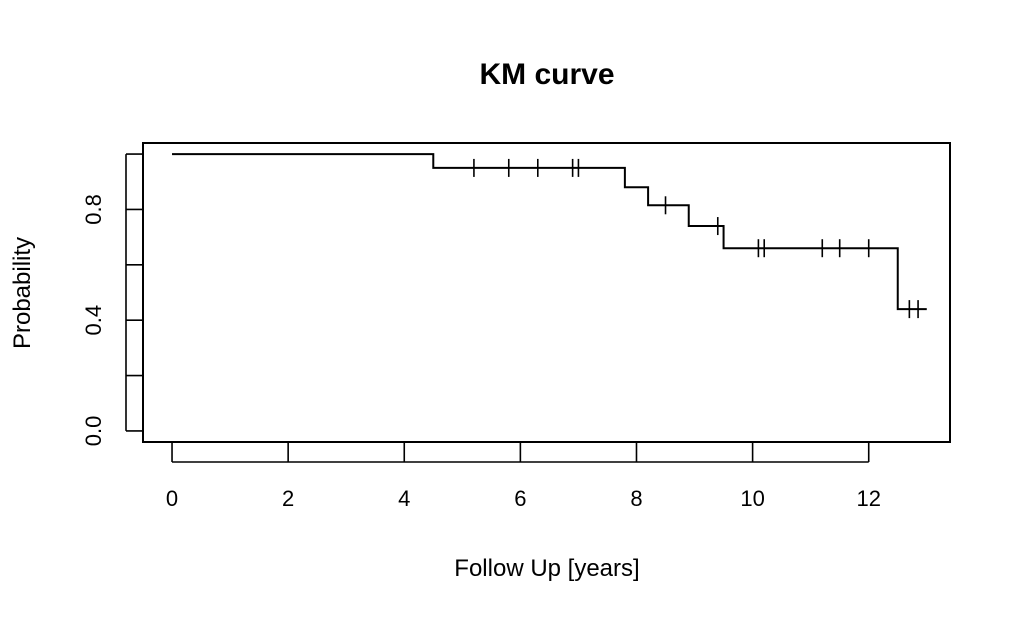  What do you see at coordinates (868, 498) in the screenshot?
I see `x-tick-label: 12` at bounding box center [868, 498].